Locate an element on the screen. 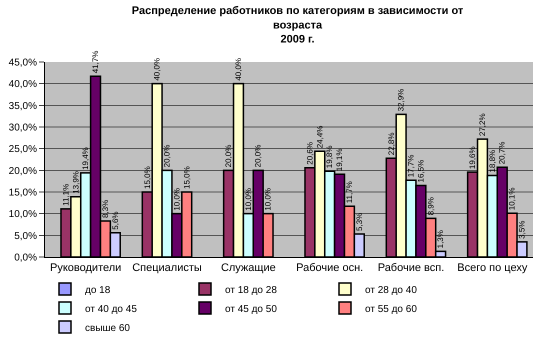 The image size is (541, 350). legend-label: от 45 до 50 is located at coordinates (251, 309).